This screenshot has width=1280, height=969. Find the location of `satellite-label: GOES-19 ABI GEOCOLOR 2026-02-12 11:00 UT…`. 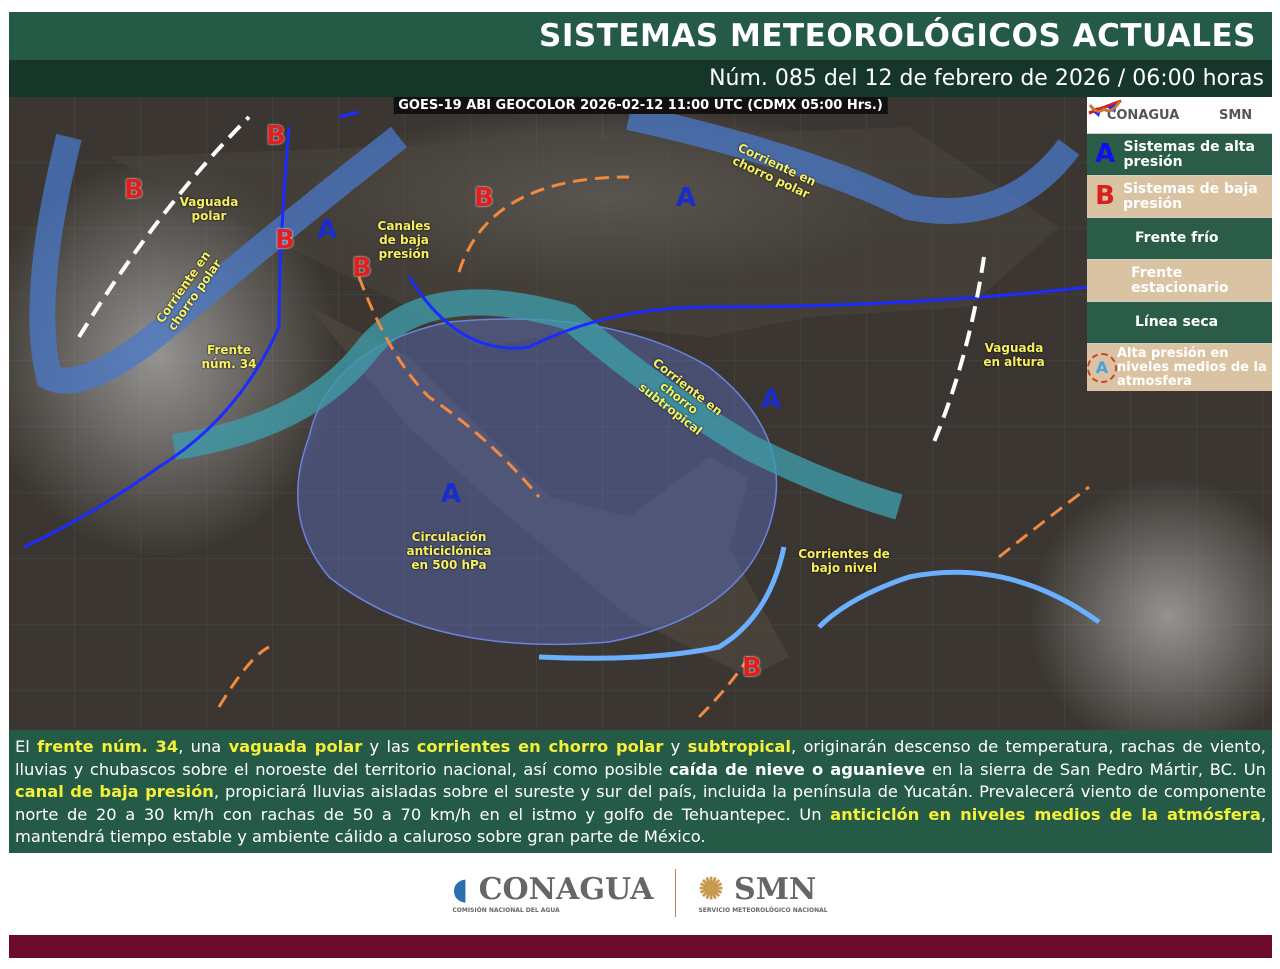

satellite-label: GOES-19 ABI GEOCOLOR 2026-02-12 11:00 UT… is located at coordinates (640, 105).